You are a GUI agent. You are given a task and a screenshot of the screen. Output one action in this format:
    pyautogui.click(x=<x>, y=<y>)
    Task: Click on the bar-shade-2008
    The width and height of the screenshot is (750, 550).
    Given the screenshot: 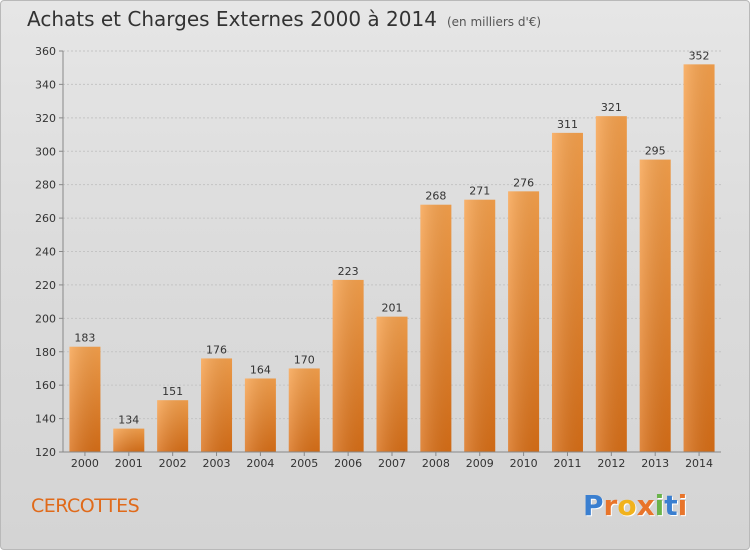 What is the action you would take?
    pyautogui.click(x=436, y=328)
    